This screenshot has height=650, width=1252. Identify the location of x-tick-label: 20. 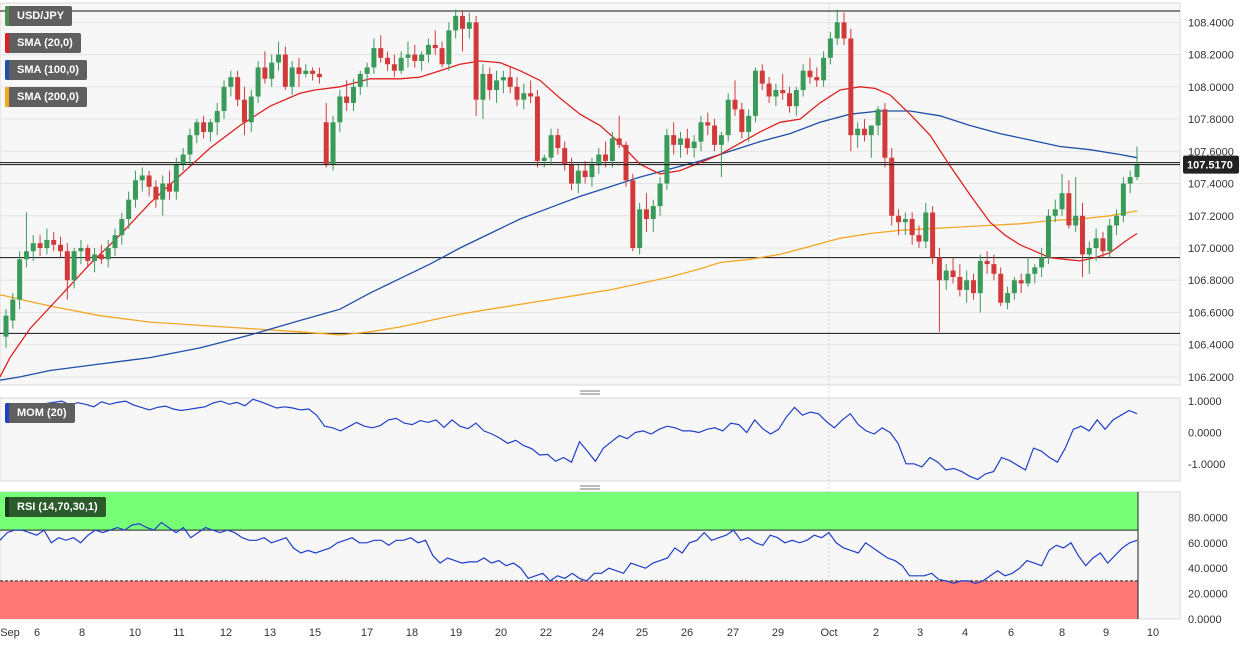
(501, 633).